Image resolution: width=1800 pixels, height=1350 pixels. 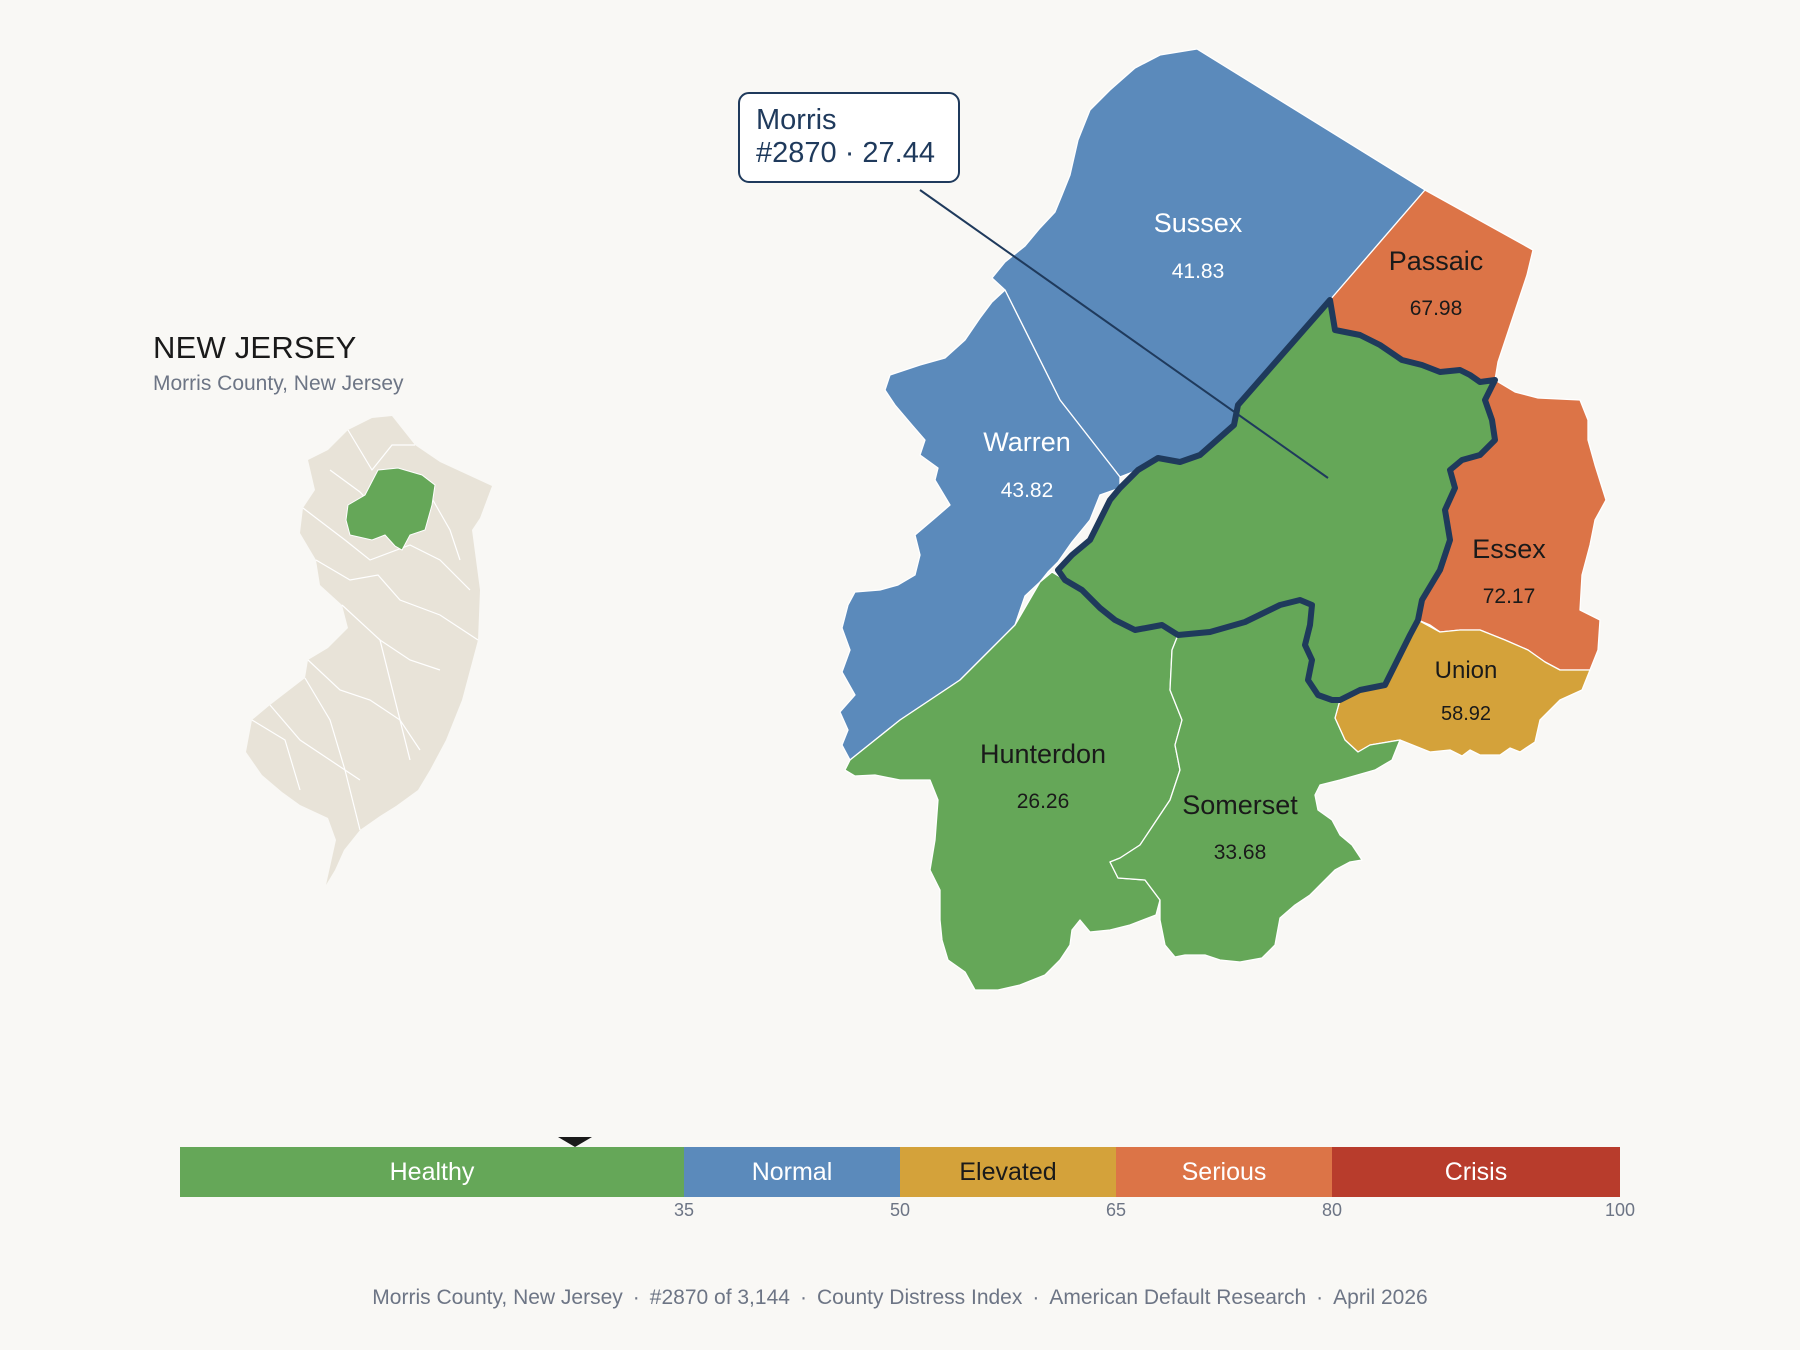 What do you see at coordinates (1027, 490) in the screenshot?
I see `label-warren-value: 43.82` at bounding box center [1027, 490].